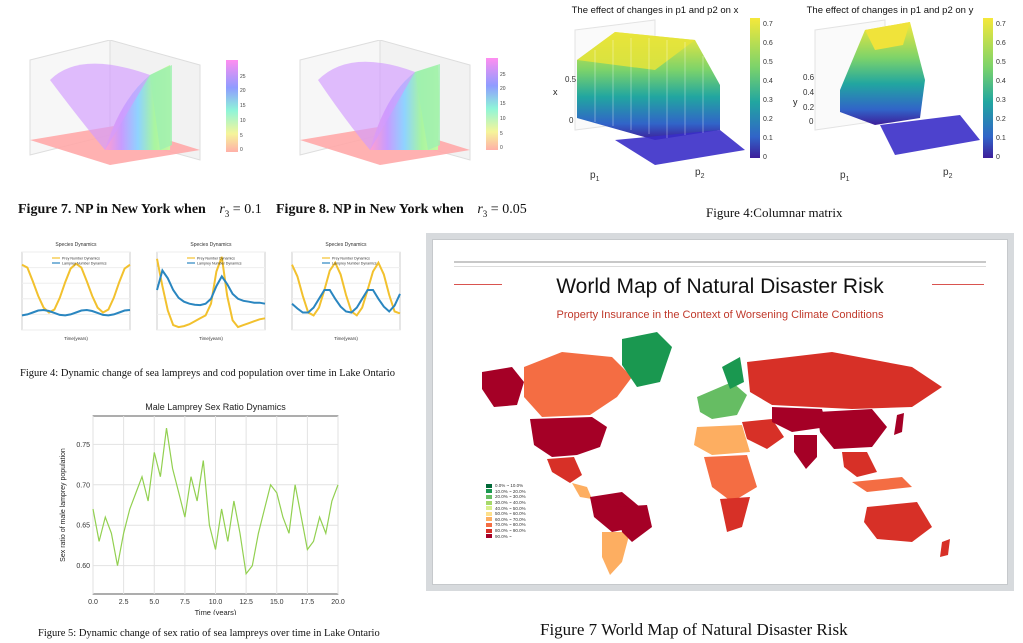  Describe the element at coordinates (402, 102) in the screenshot. I see `surface-plot-r3-0.05: 25 20 15 10 5 0` at that location.